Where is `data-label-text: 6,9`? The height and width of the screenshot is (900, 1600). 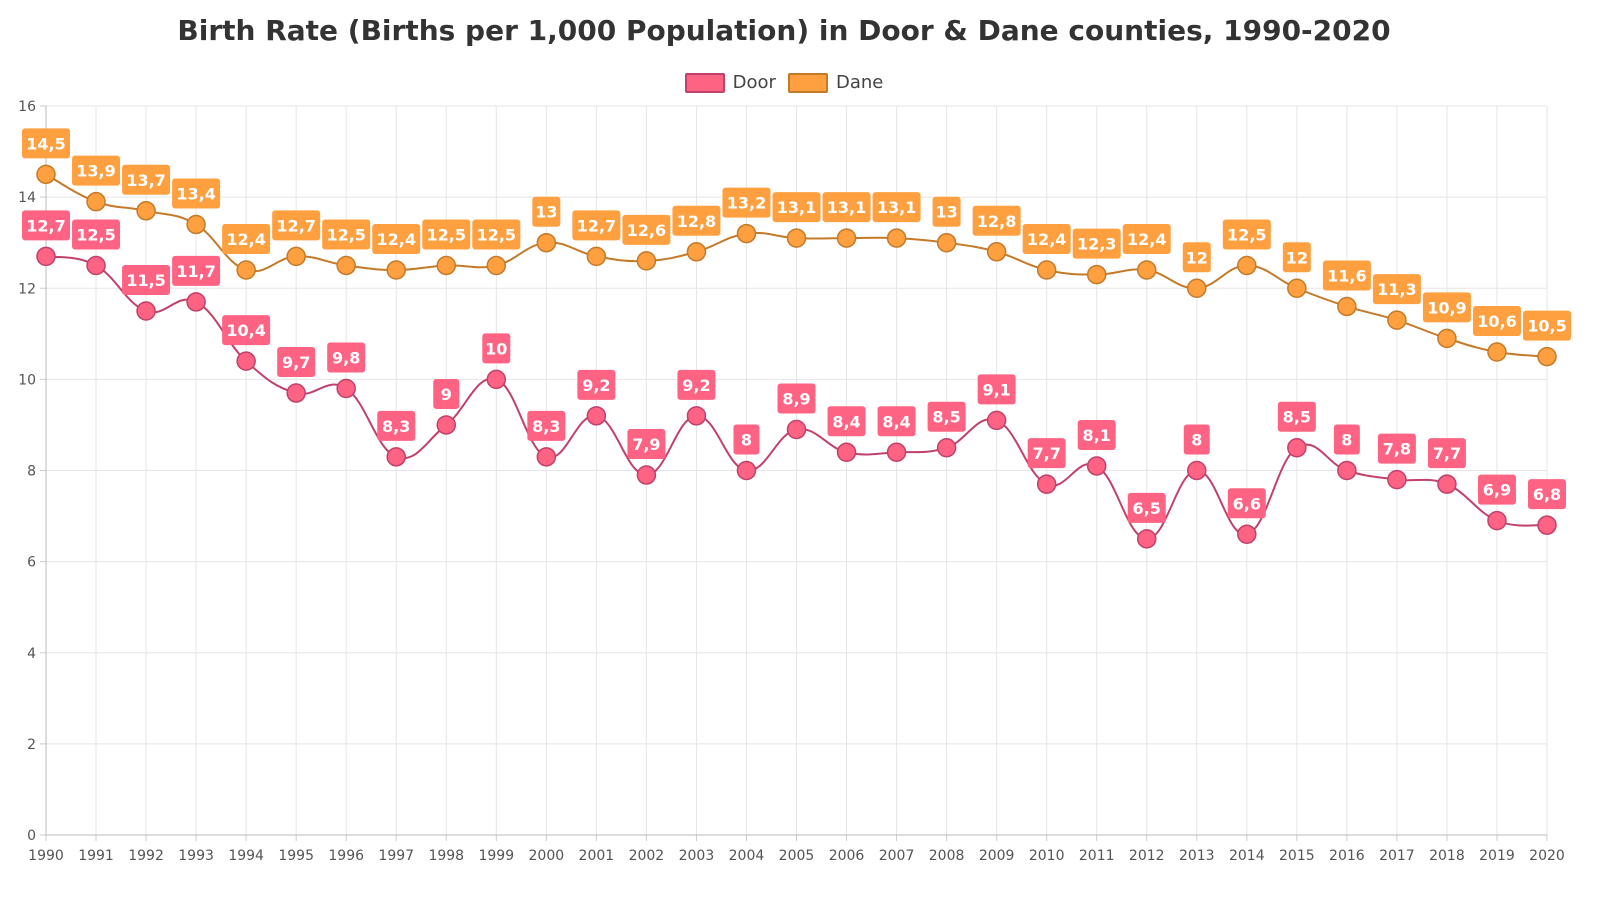
data-label-text: 6,9 is located at coordinates (1497, 490).